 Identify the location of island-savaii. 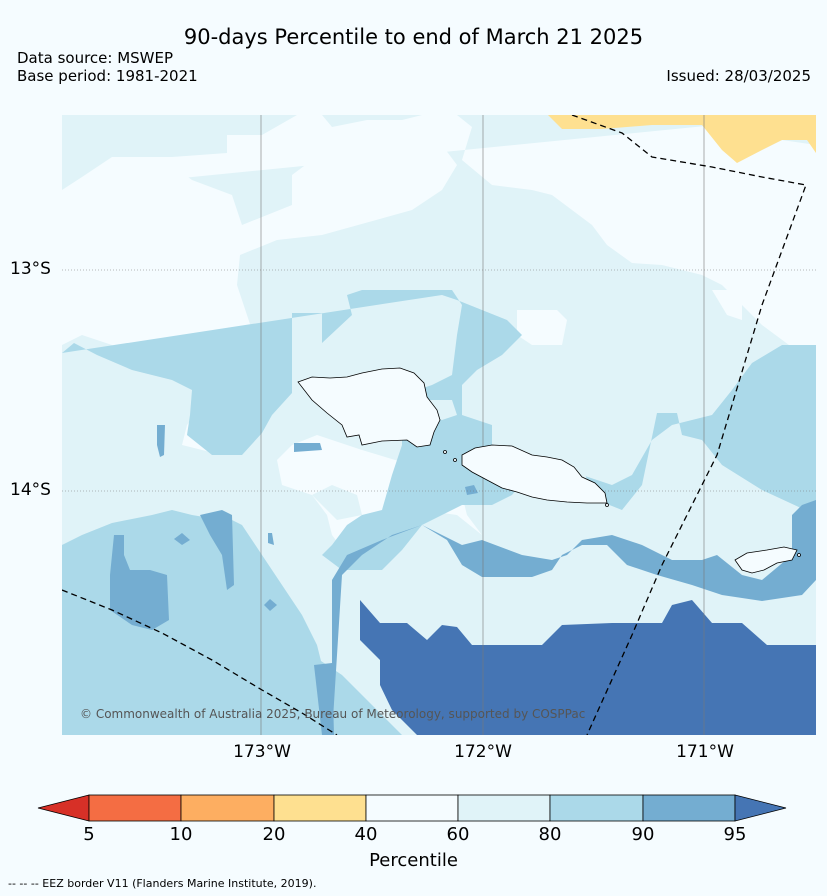
(369, 407).